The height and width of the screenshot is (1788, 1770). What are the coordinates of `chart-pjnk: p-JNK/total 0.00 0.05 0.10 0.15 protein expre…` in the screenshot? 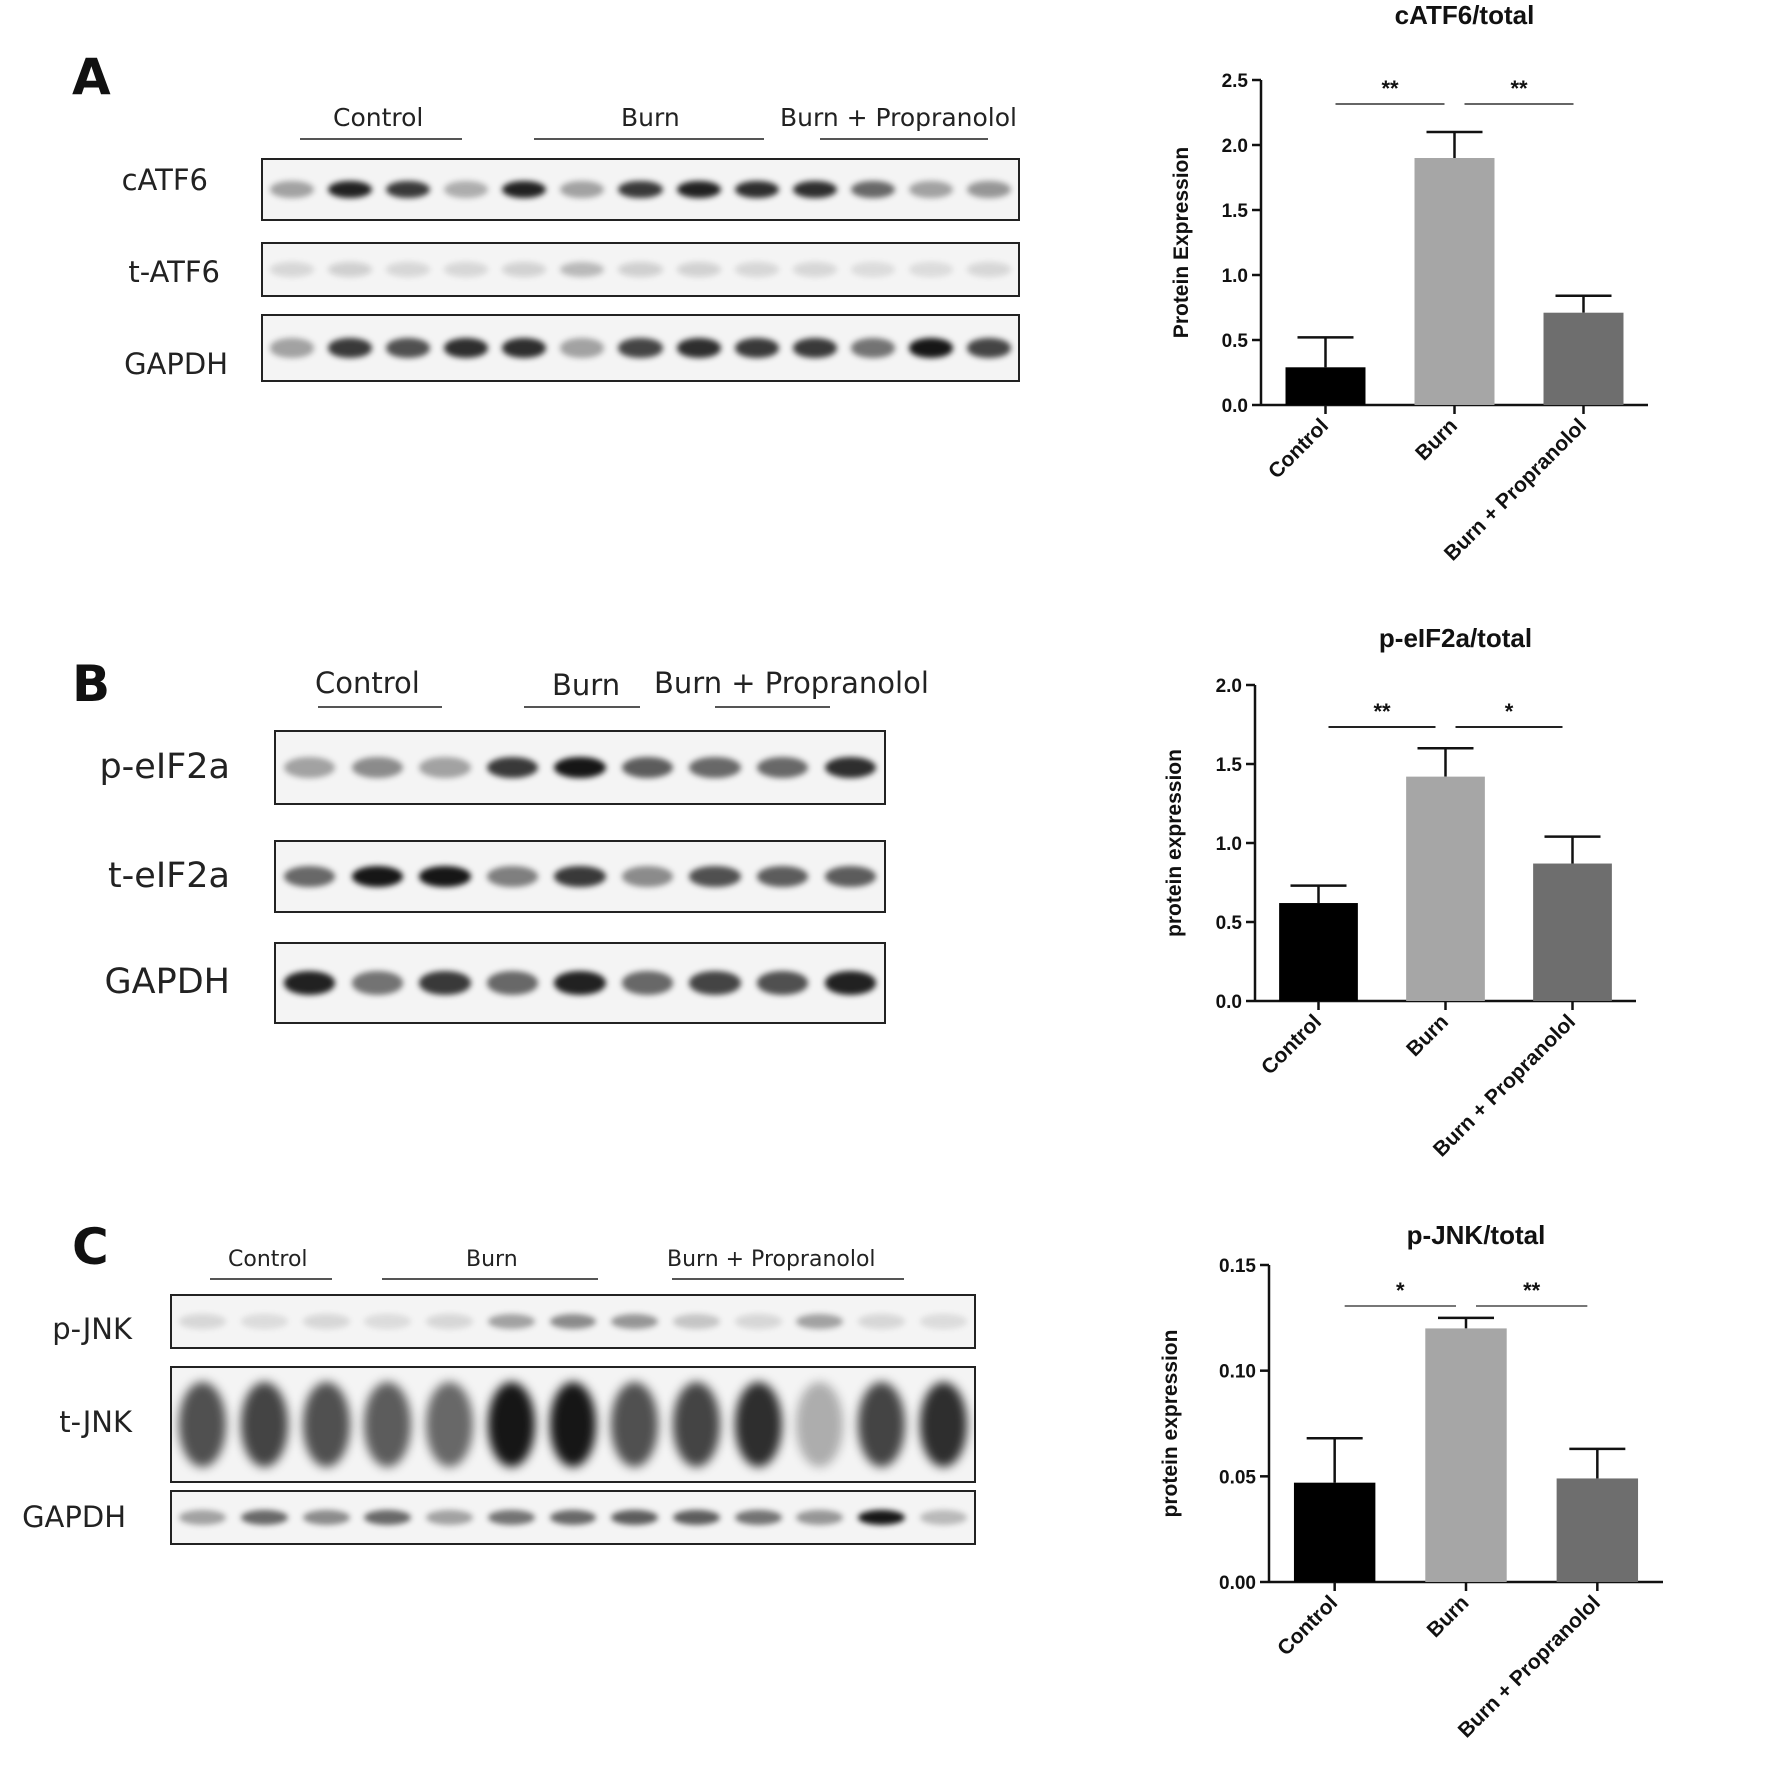 It's located at (1411, 1481).